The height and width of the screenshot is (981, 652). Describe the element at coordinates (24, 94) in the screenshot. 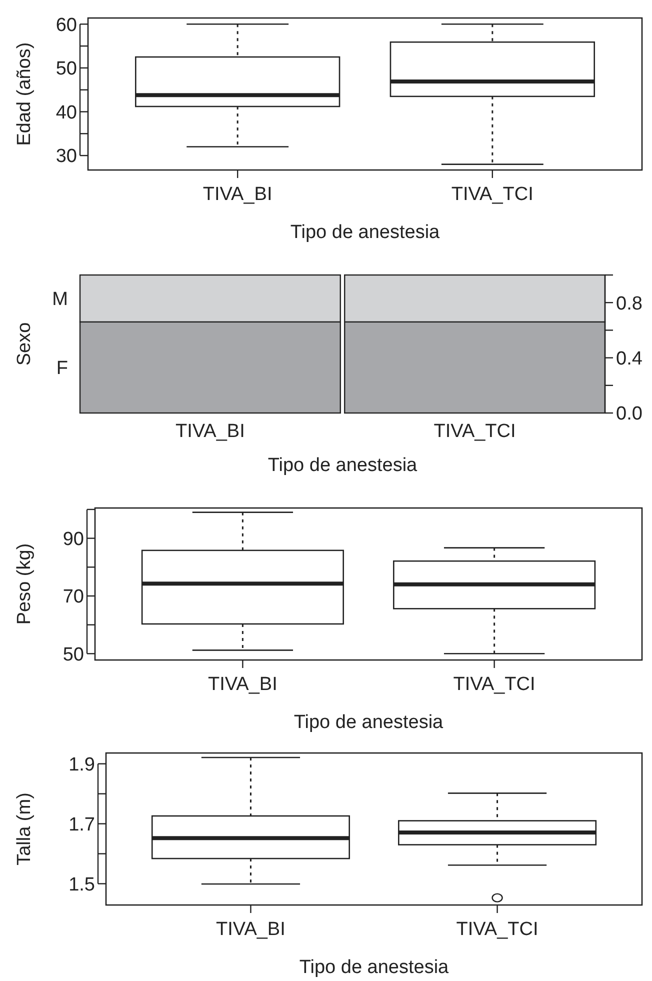

I see `y-axis-title: Edad (años)` at that location.